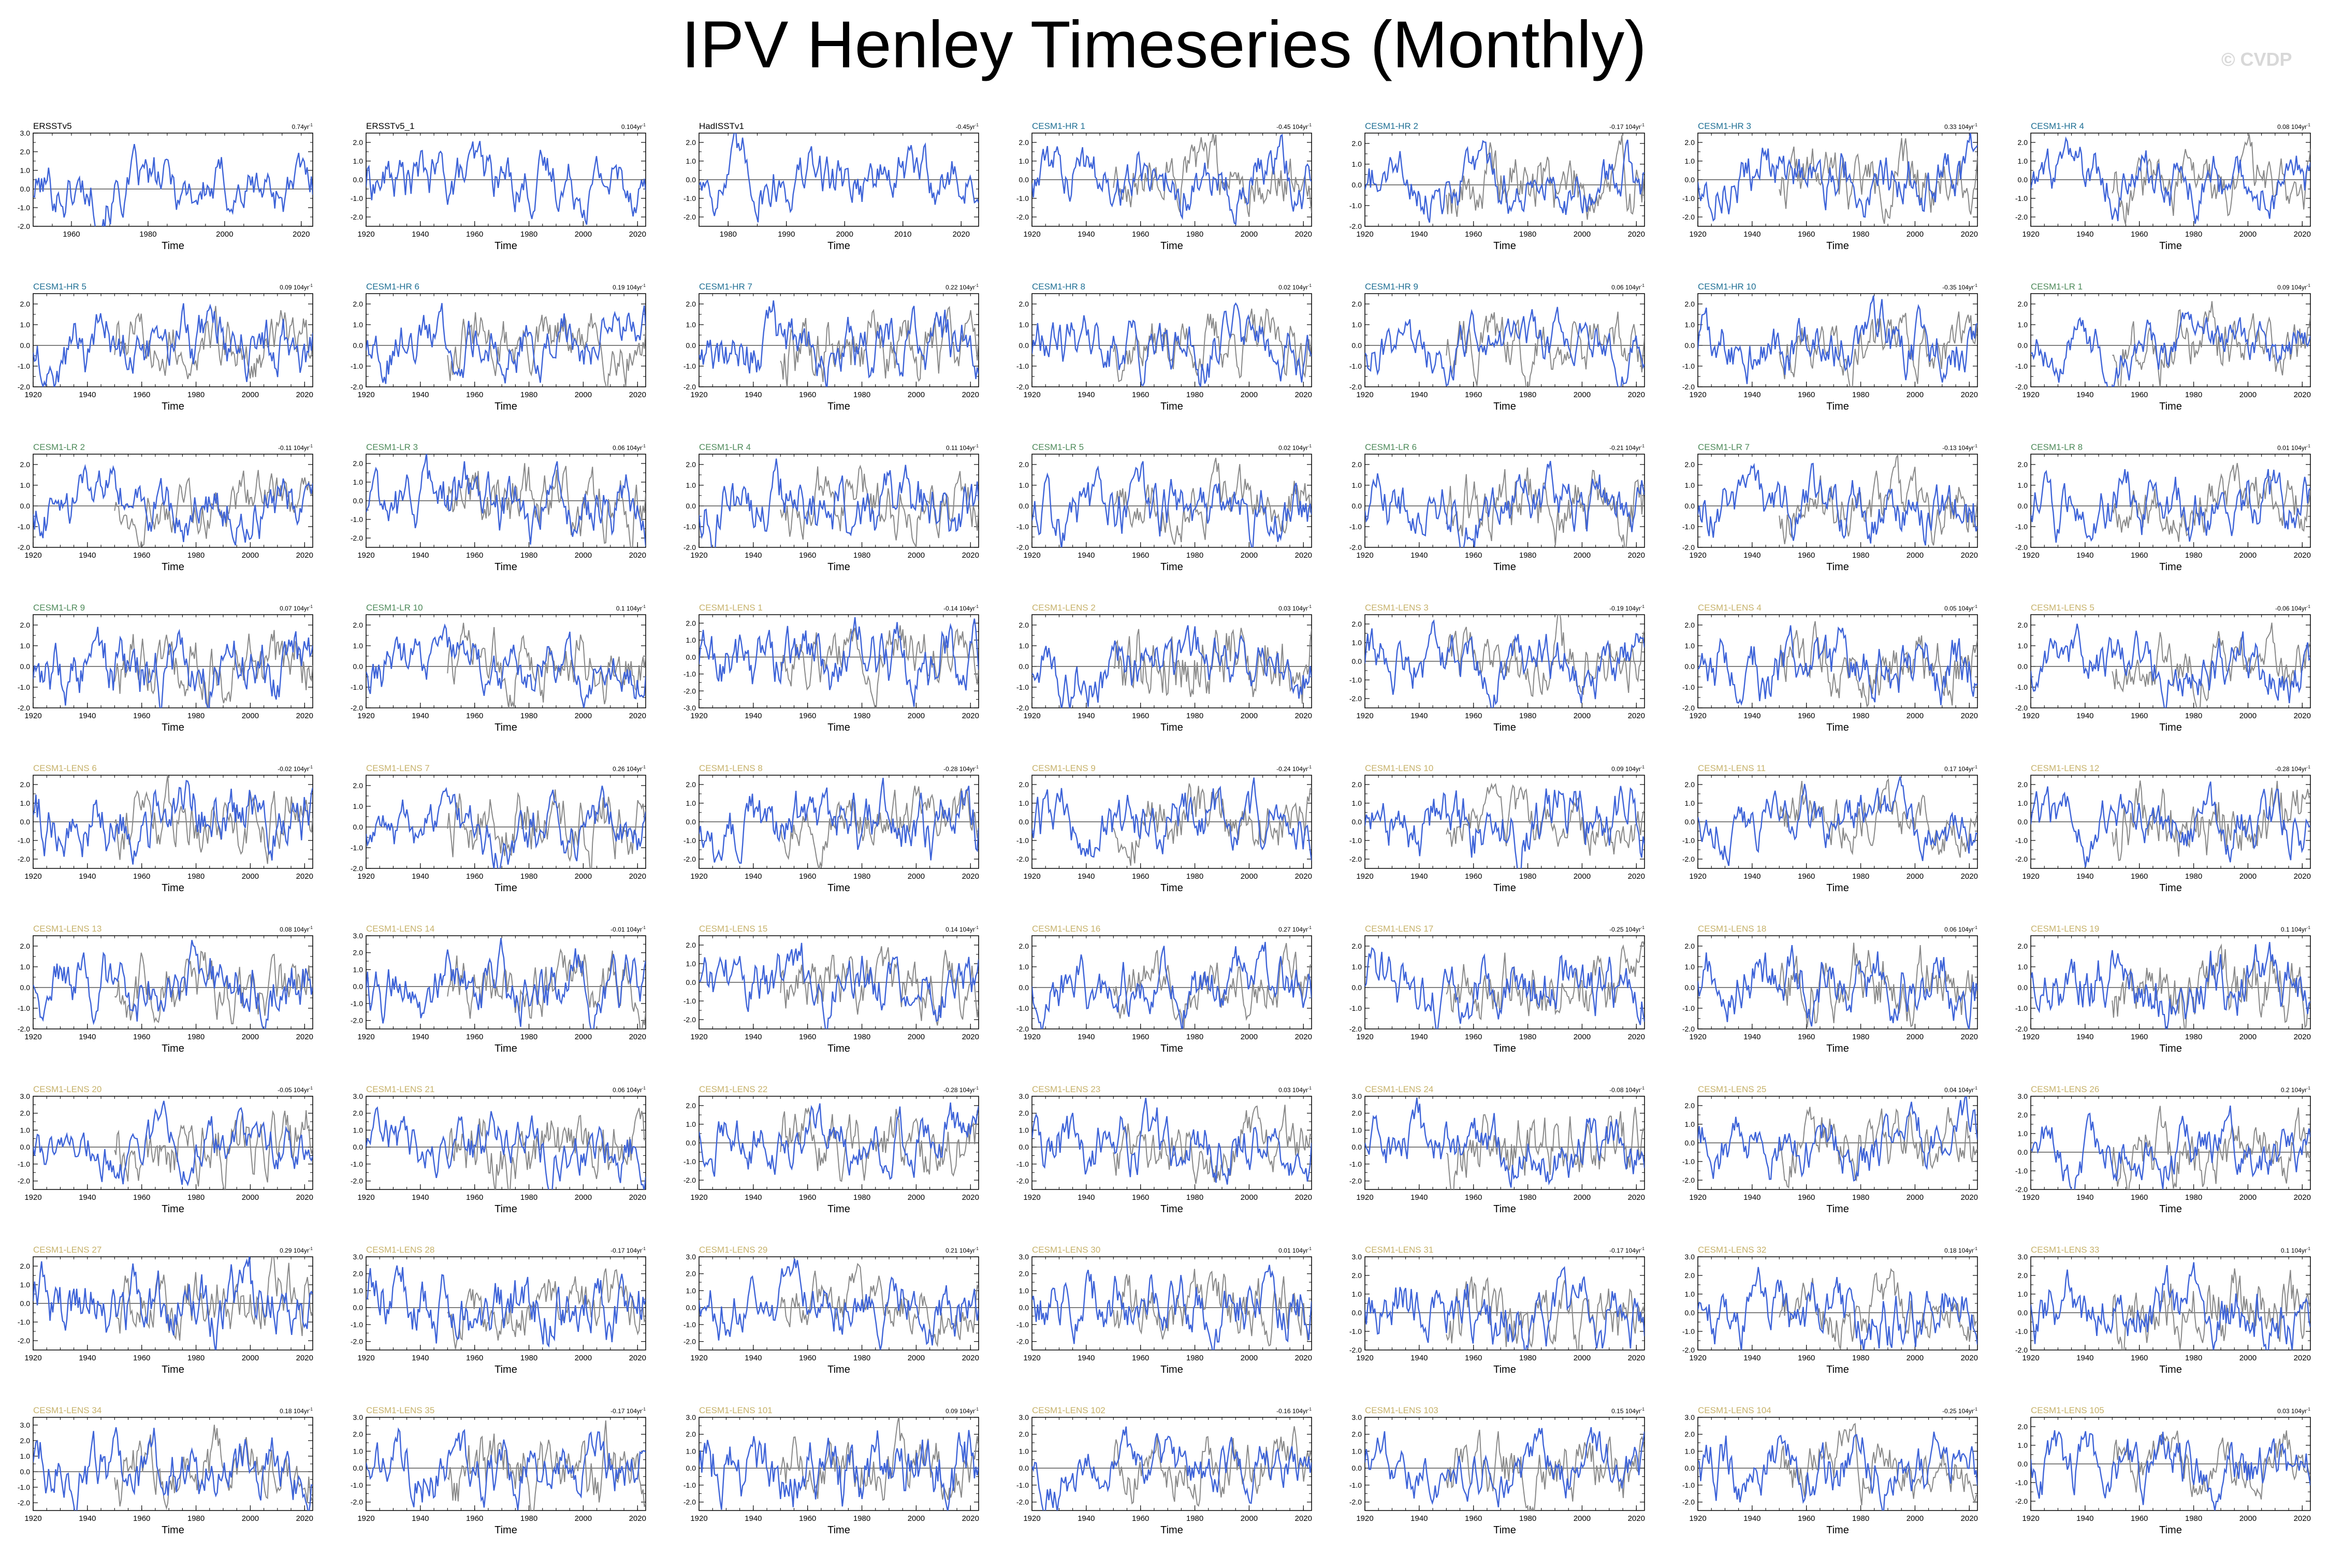  Describe the element at coordinates (398, 768) in the screenshot. I see `panel-title: CESM1-LENS 7` at that location.